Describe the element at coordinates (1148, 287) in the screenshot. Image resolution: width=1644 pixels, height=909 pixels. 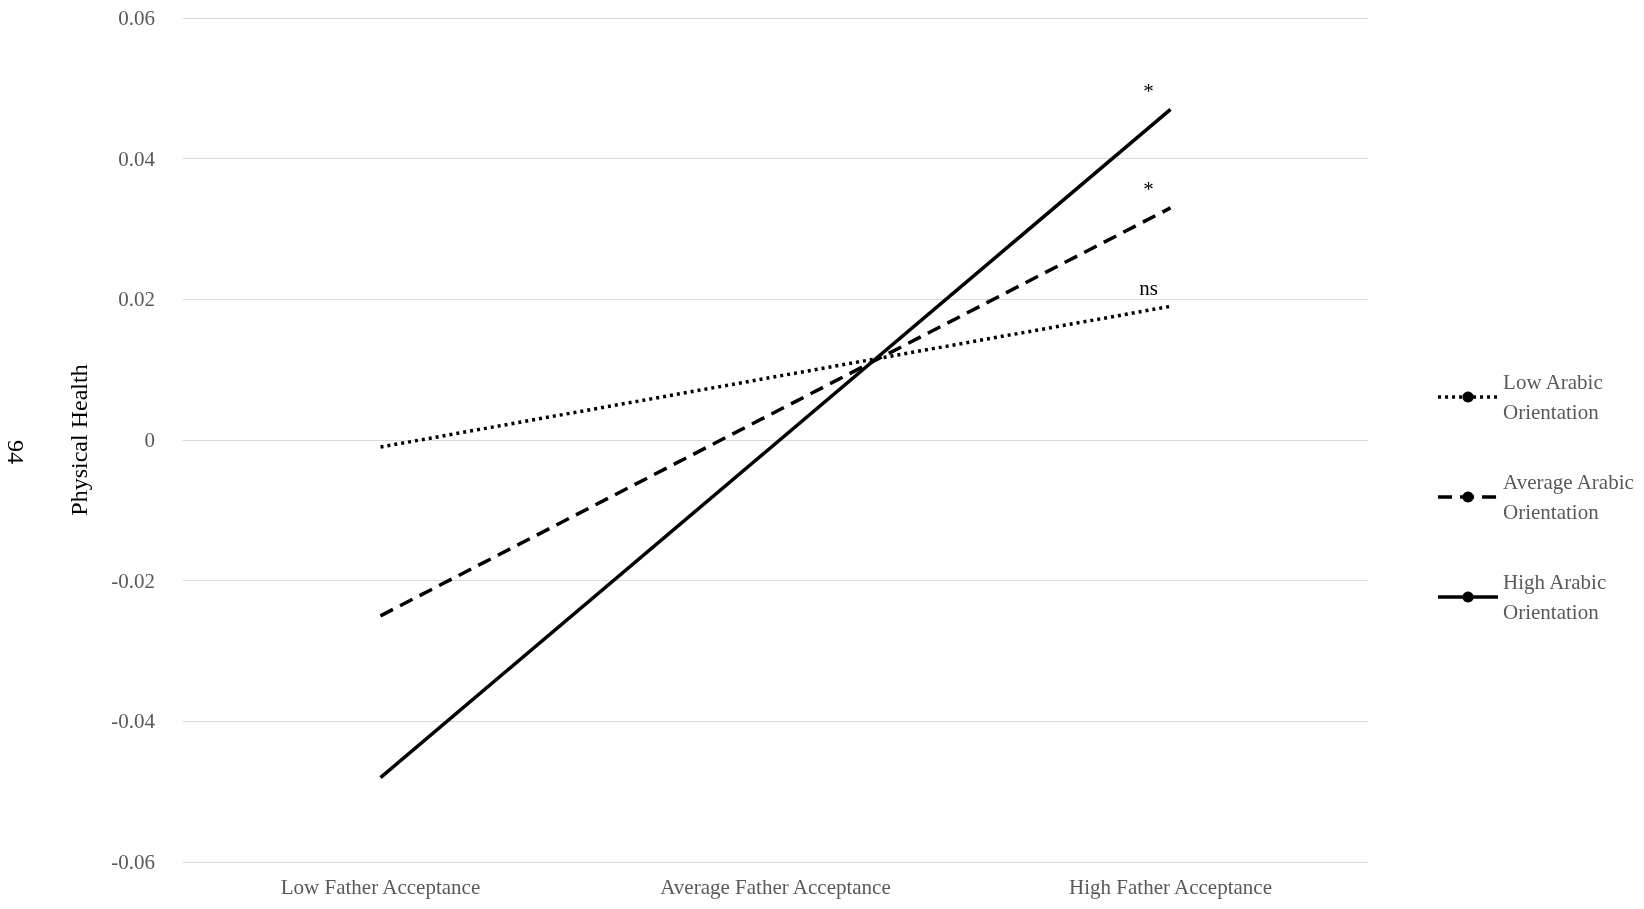
I see `annotation: ns` at that location.